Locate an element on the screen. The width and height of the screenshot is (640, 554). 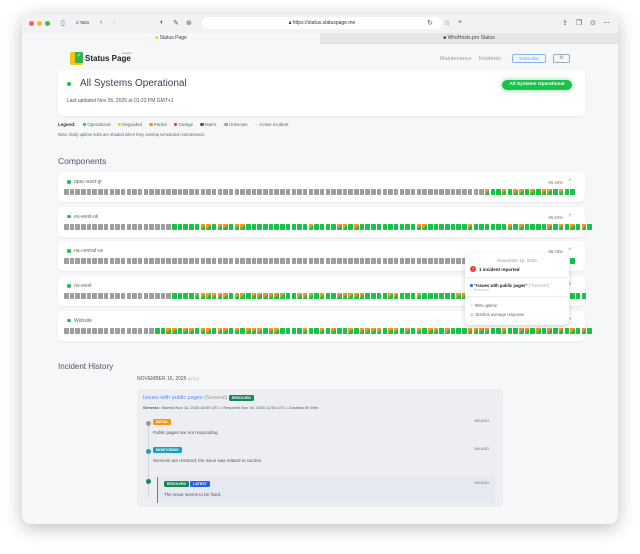
address-bar: 🔒︎ https://status.statuspage.me is located at coordinates (322, 23).